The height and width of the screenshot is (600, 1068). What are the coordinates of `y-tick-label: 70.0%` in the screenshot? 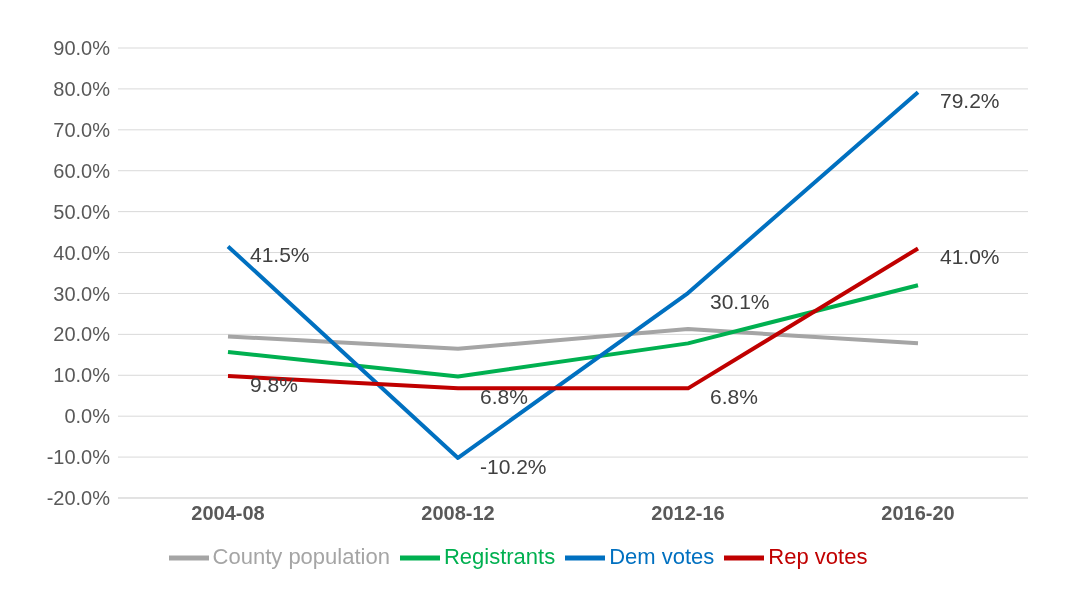 It's located at (82, 129).